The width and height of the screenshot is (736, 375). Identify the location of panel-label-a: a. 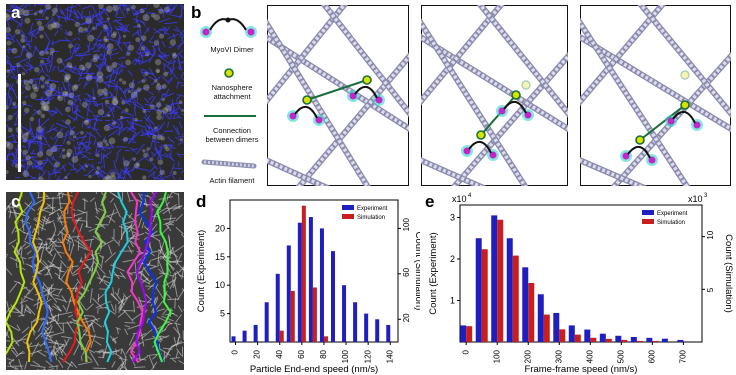
(16, 12).